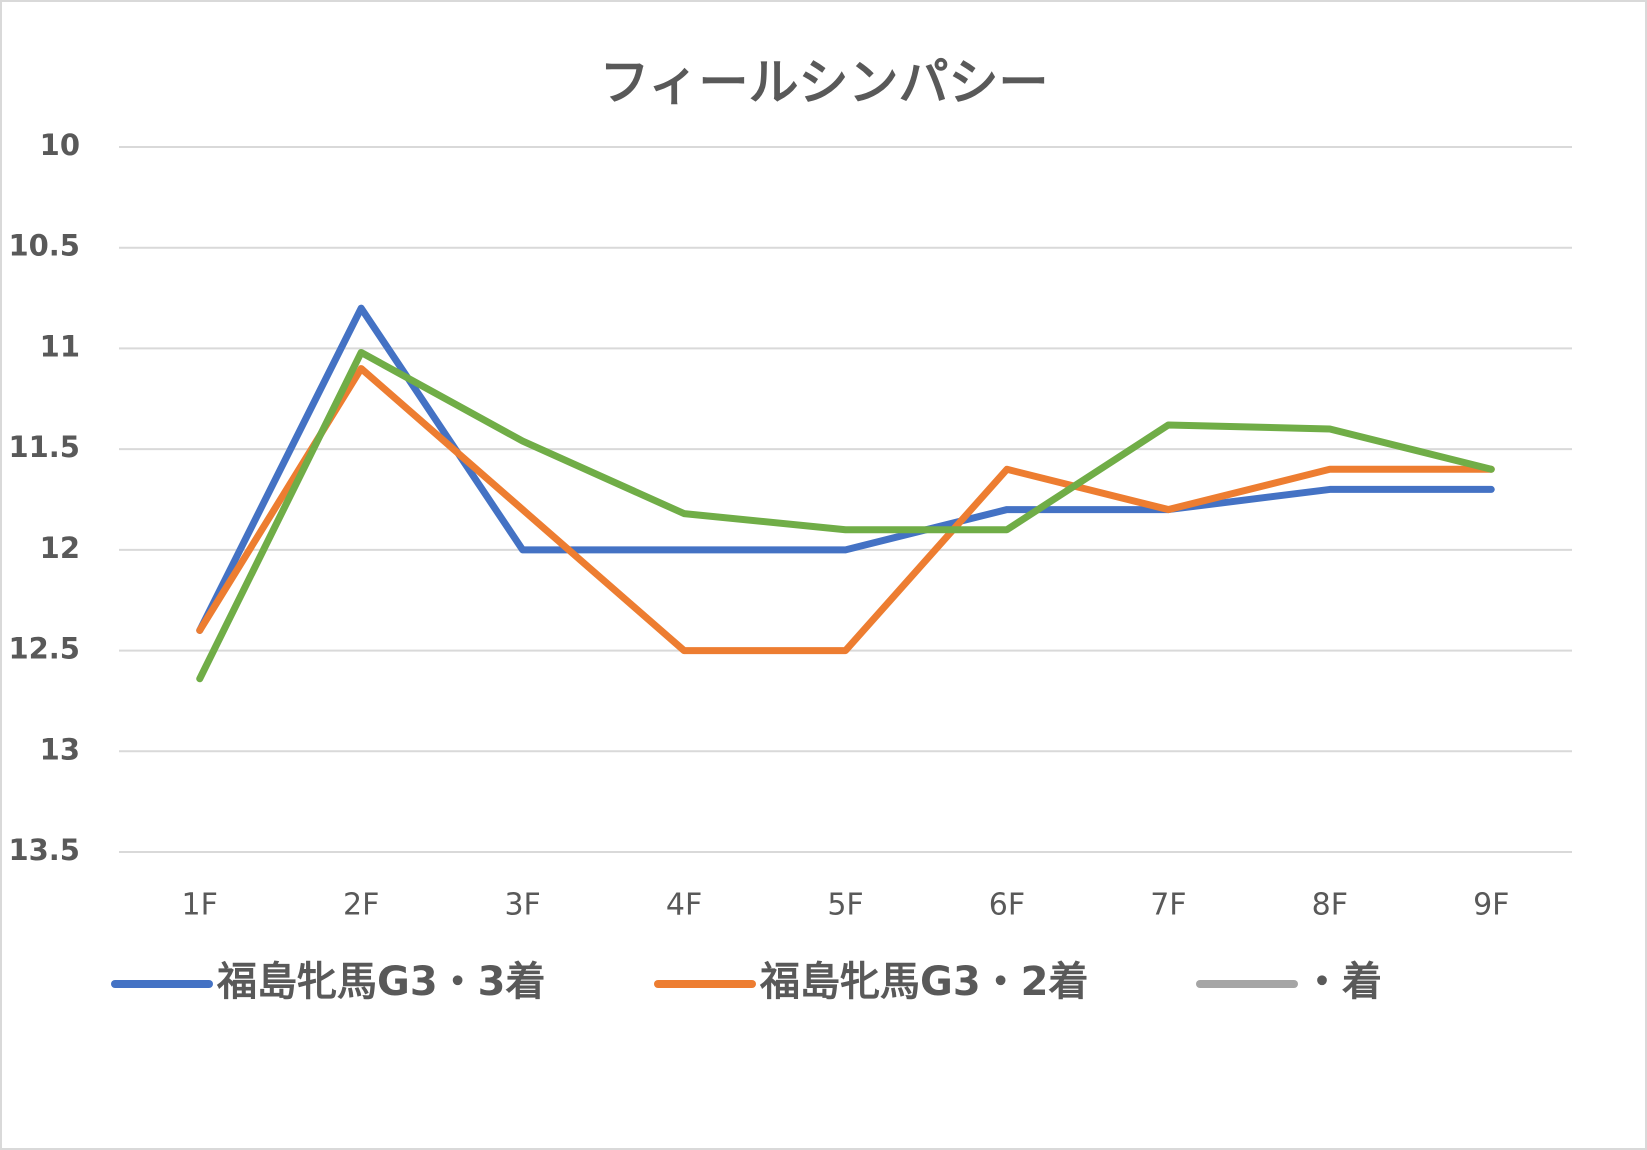 Image resolution: width=1647 pixels, height=1150 pixels. What do you see at coordinates (200, 905) in the screenshot?
I see `x-tick-label: 1F` at bounding box center [200, 905].